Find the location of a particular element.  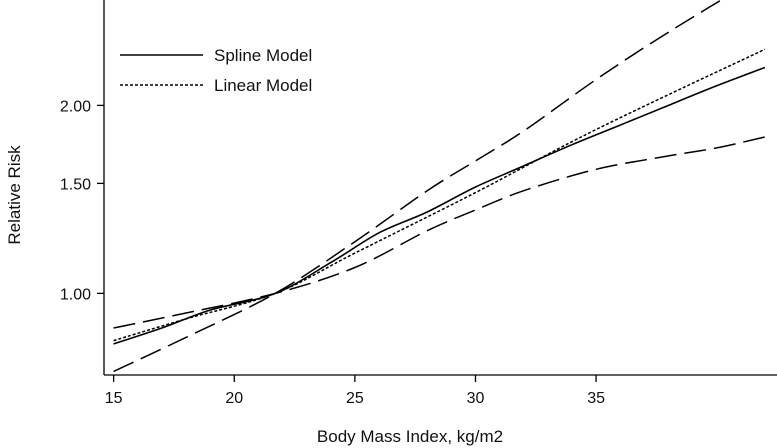

y-tick-label: 1.50 is located at coordinates (75, 184).